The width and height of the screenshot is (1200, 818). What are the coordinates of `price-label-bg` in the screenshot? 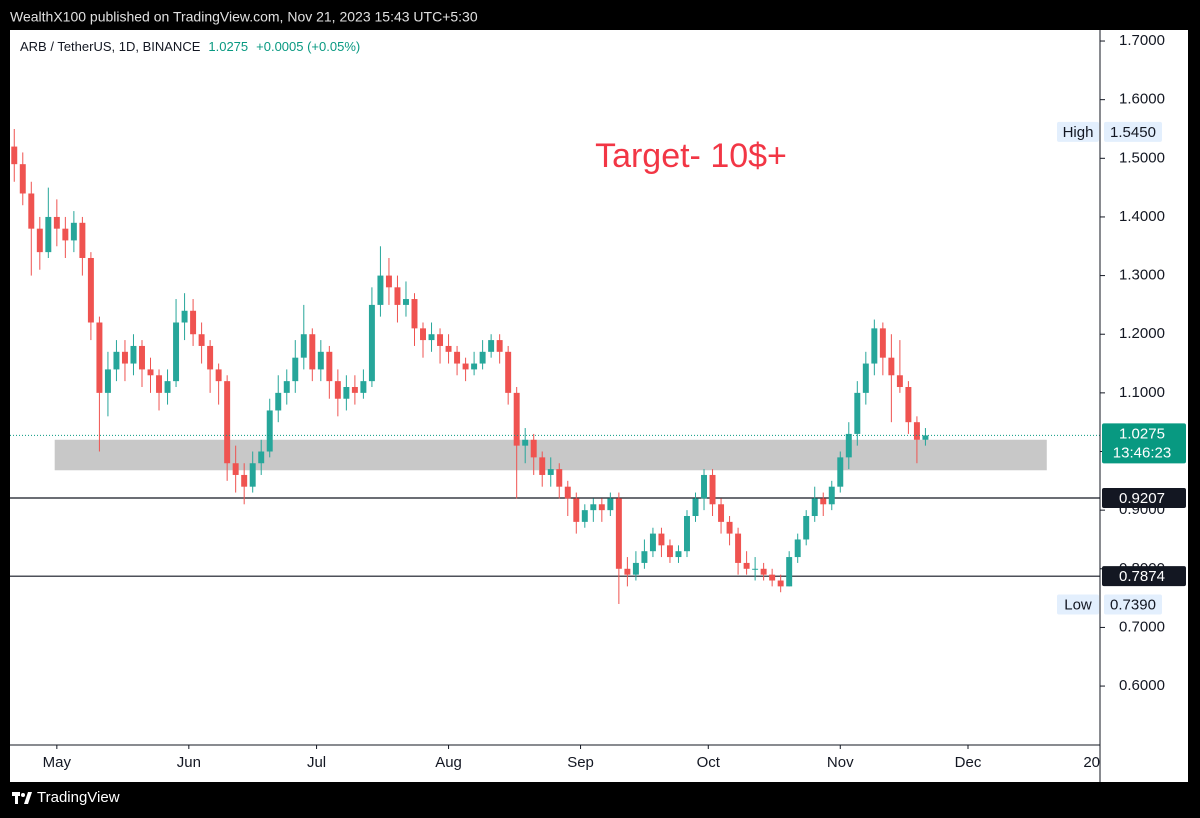 It's located at (1144, 443).